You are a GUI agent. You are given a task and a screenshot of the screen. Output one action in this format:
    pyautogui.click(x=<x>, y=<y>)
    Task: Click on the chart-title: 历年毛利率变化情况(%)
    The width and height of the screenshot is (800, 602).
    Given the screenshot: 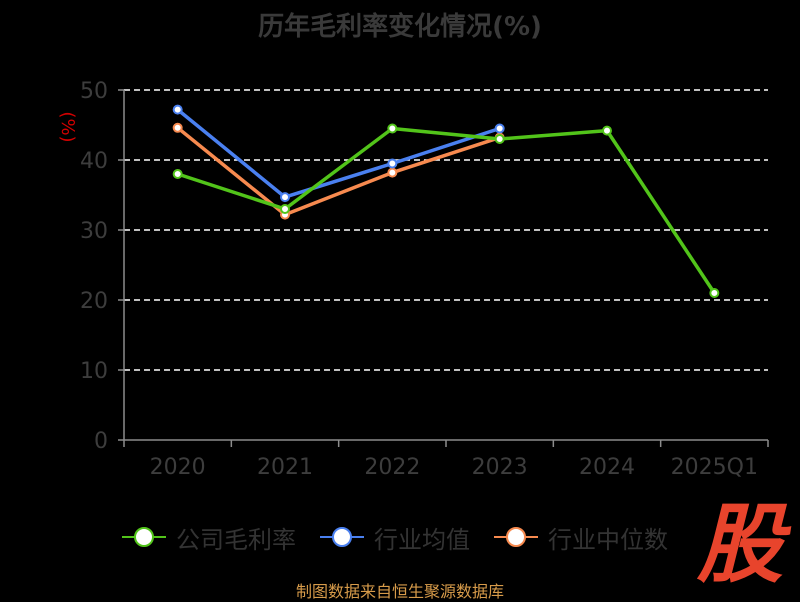 What is the action you would take?
    pyautogui.click(x=400, y=27)
    